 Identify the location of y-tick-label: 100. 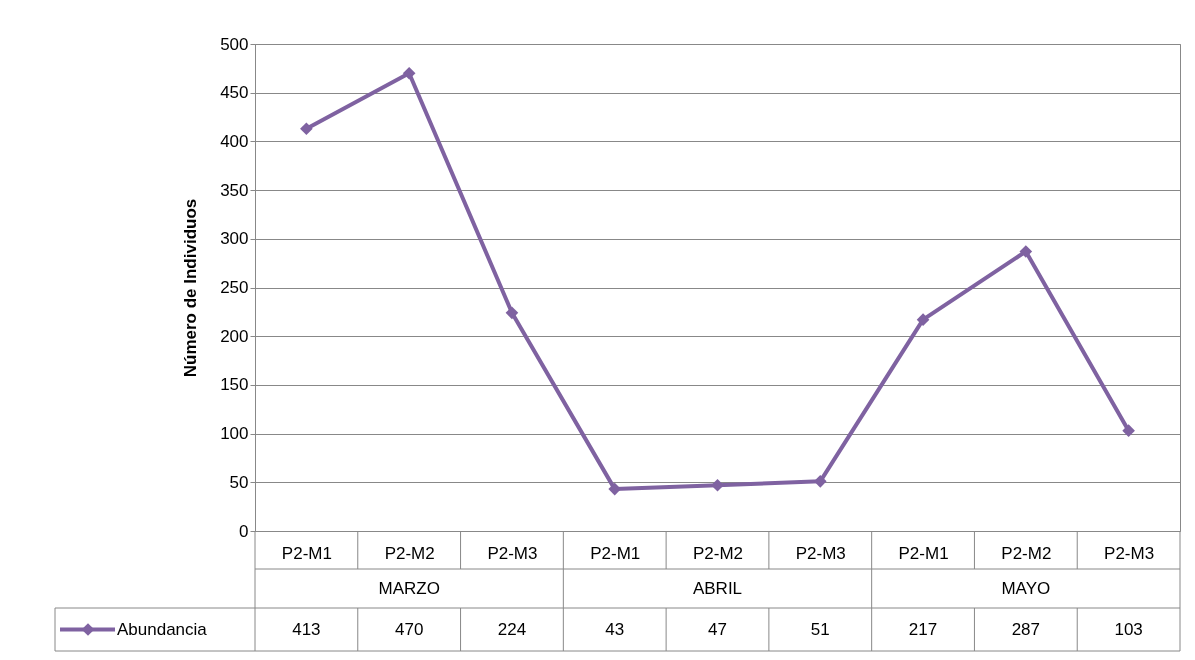
(234, 434).